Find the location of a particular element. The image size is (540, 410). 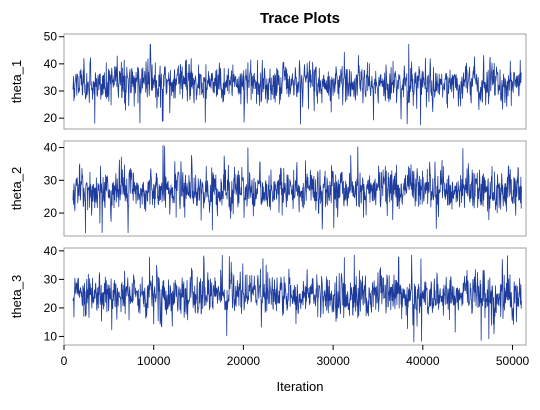

x-tick-label: 0 is located at coordinates (64, 361).